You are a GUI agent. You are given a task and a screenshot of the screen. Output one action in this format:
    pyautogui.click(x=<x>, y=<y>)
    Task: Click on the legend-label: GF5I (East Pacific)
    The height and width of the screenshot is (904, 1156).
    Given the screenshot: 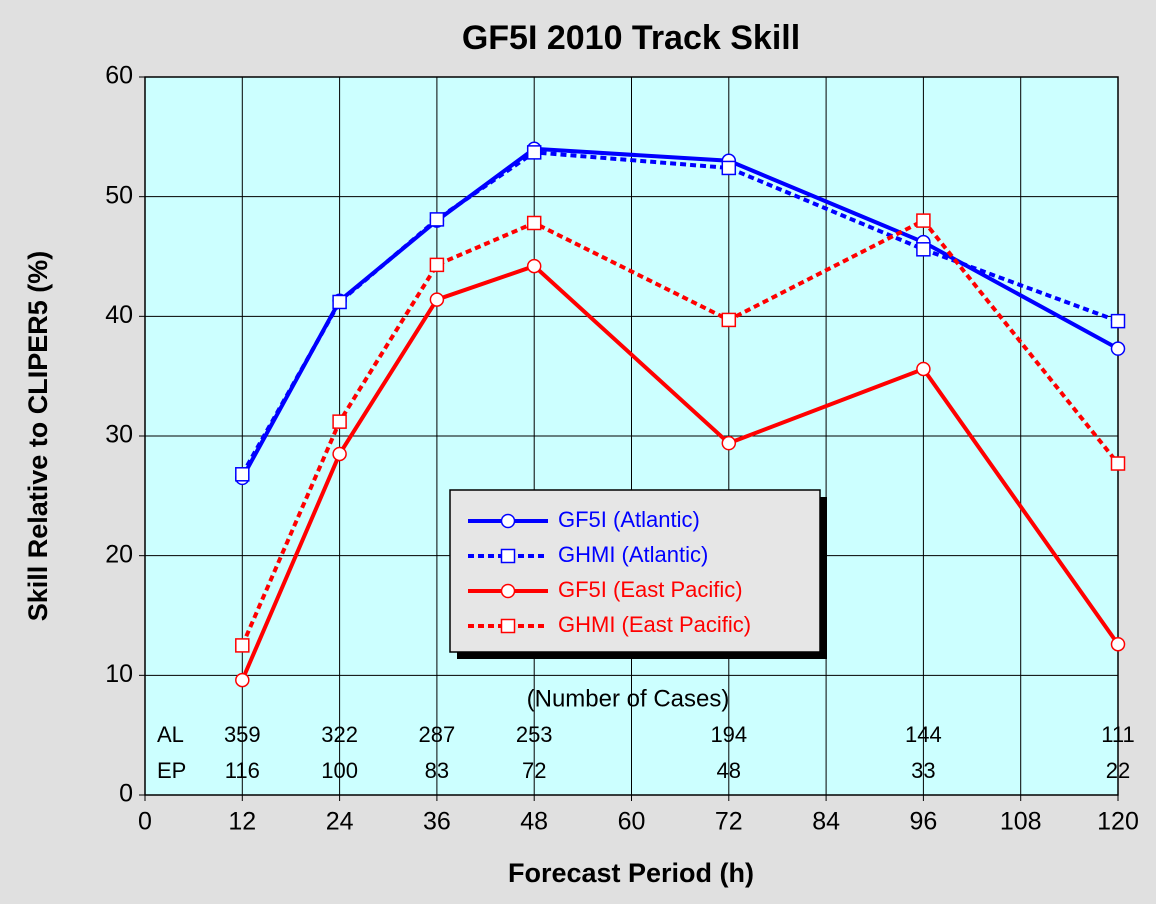 What is the action you would take?
    pyautogui.click(x=650, y=589)
    